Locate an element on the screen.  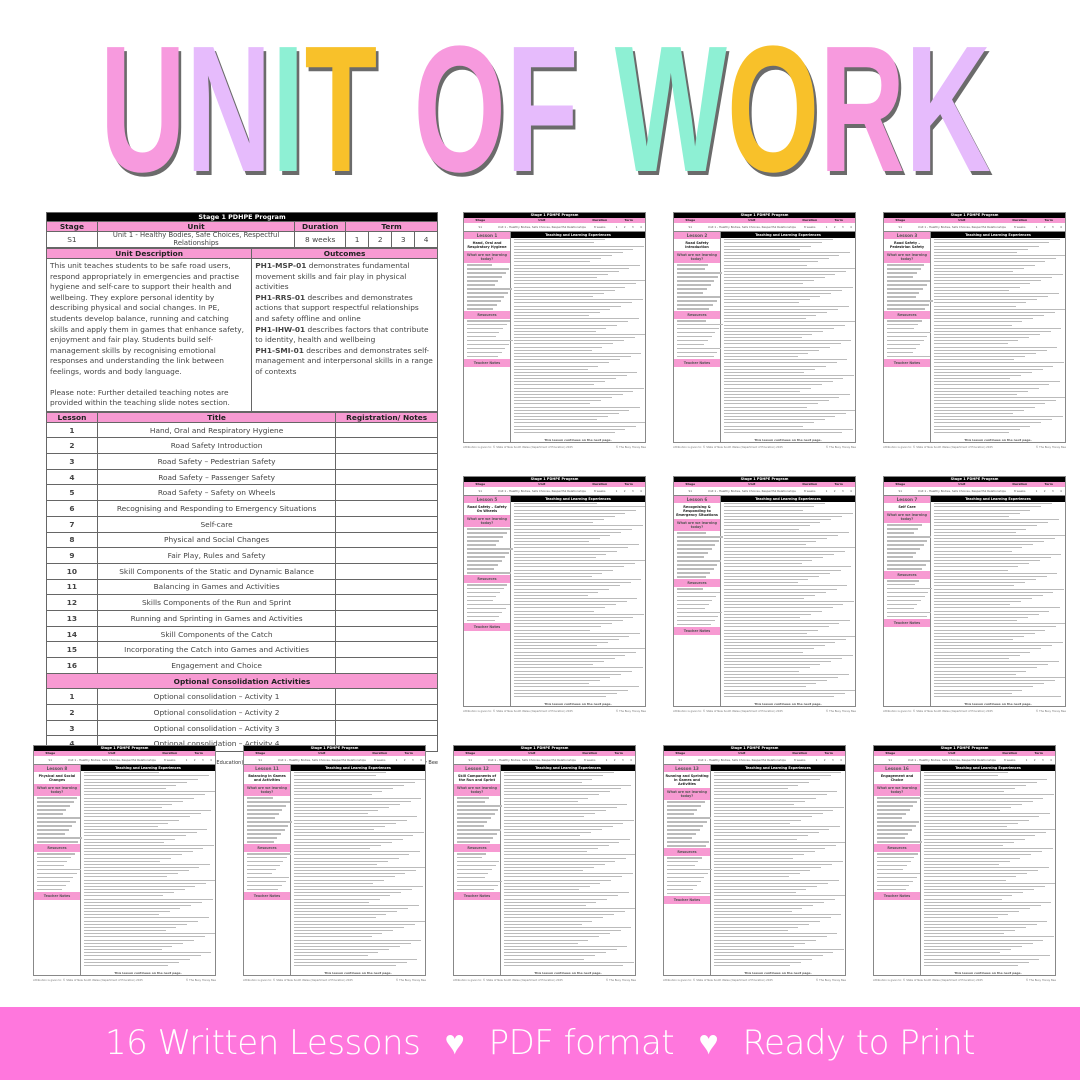
lesson-title: Road Safety – Passenger Safety is located at coordinates (216, 477).